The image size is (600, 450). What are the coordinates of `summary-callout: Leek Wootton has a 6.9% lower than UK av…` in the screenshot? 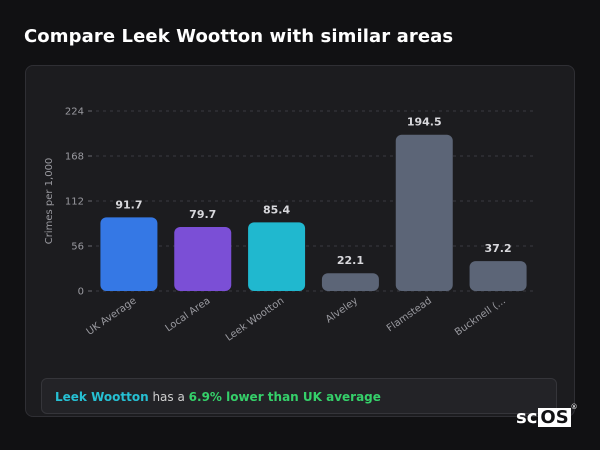 It's located at (299, 396).